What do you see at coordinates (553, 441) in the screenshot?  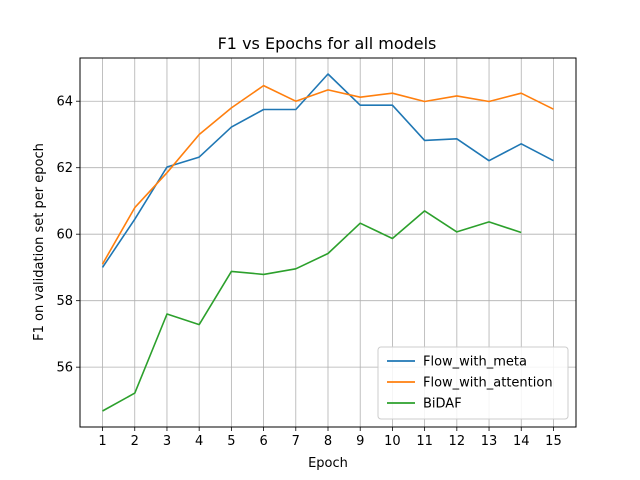 I see `x-tick-label: 15` at bounding box center [553, 441].